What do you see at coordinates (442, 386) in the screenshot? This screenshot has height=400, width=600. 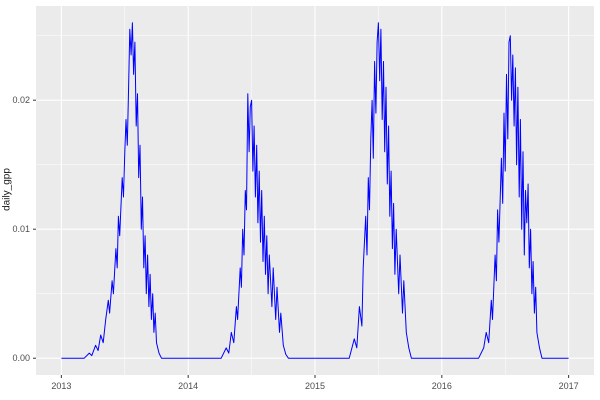 I see `x-tick-label: 2016` at bounding box center [442, 386].